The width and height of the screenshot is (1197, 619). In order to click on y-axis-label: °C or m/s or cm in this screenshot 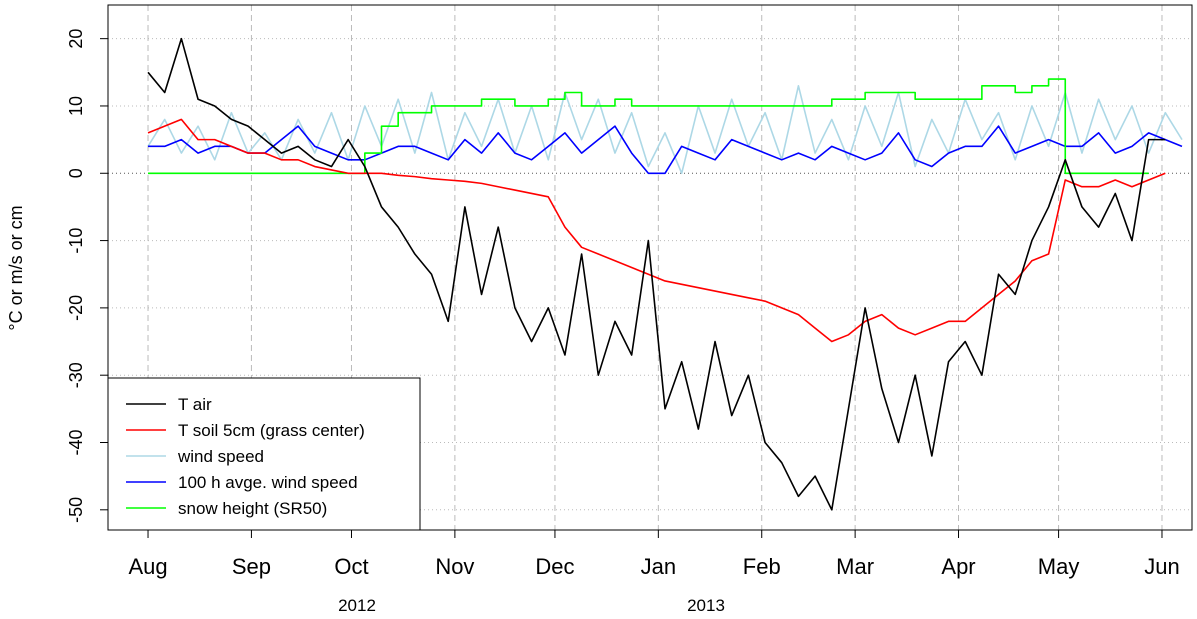, I will do `click(16, 267)`.